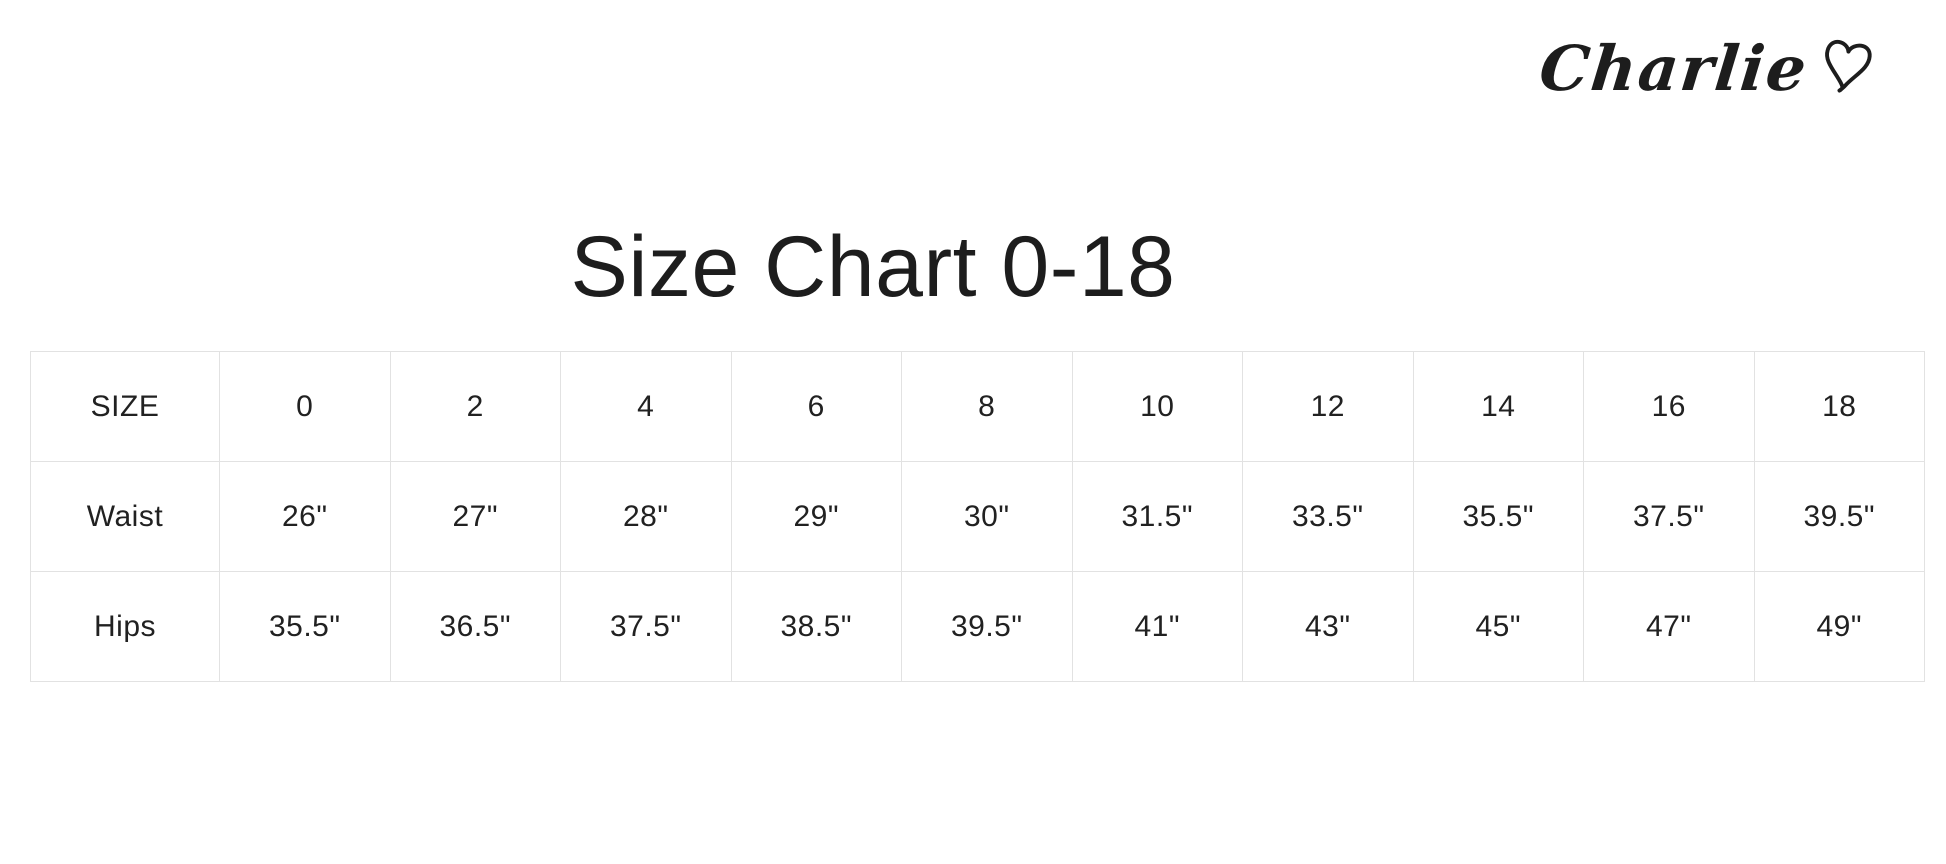 This screenshot has width=1946, height=864. What do you see at coordinates (646, 516) in the screenshot?
I see `measurement-value-cell: 28"` at bounding box center [646, 516].